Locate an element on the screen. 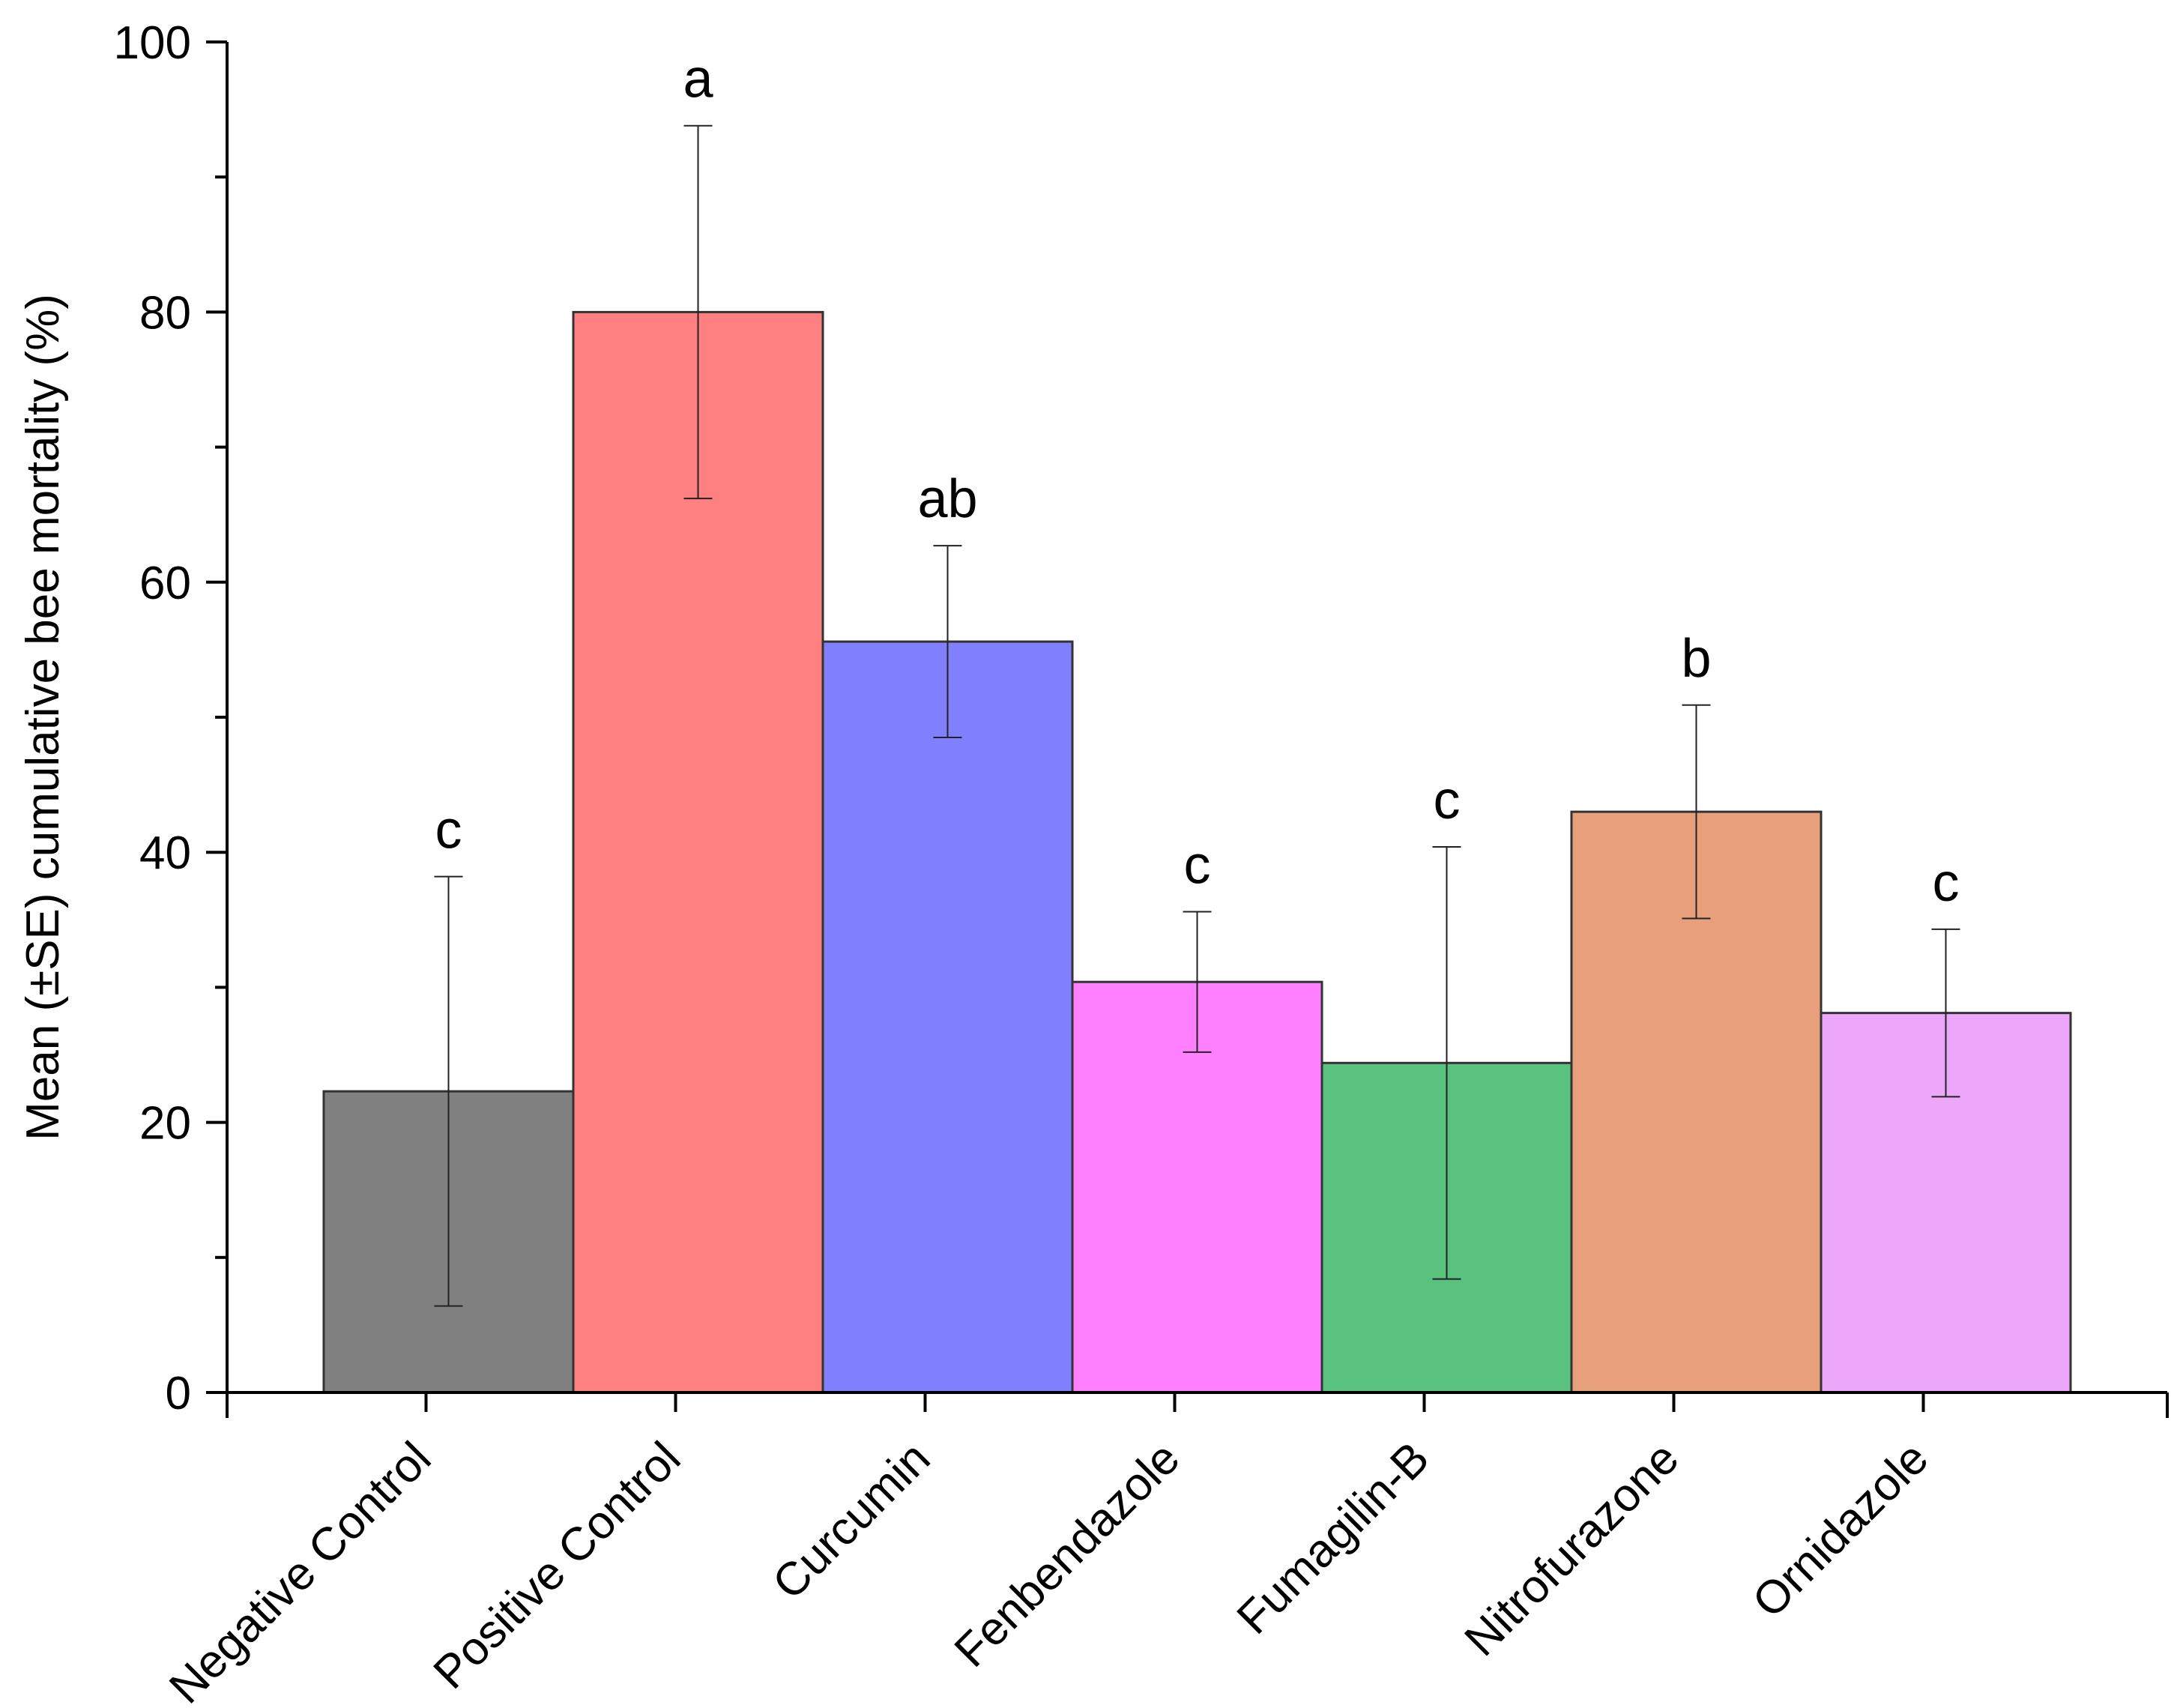 The image size is (2183, 1708). significance-letter: ab is located at coordinates (947, 499).